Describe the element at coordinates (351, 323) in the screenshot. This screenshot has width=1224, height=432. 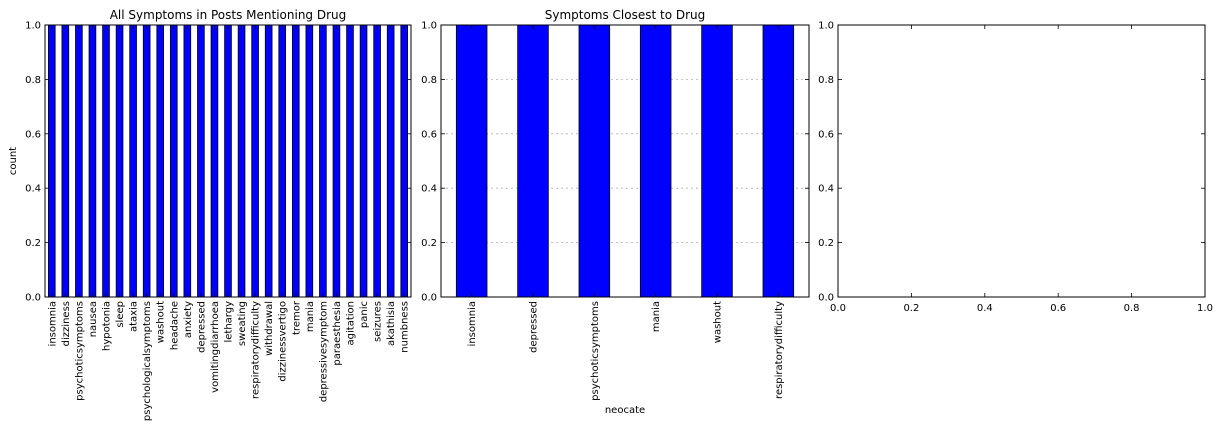
I see `x-tick-label: agitation` at that location.